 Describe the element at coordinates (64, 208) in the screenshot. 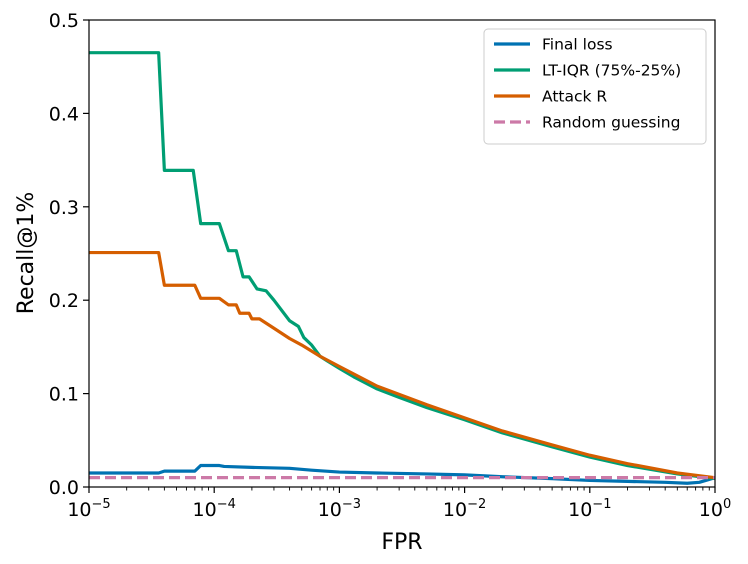

I see `y-tick-label: 0.3` at that location.